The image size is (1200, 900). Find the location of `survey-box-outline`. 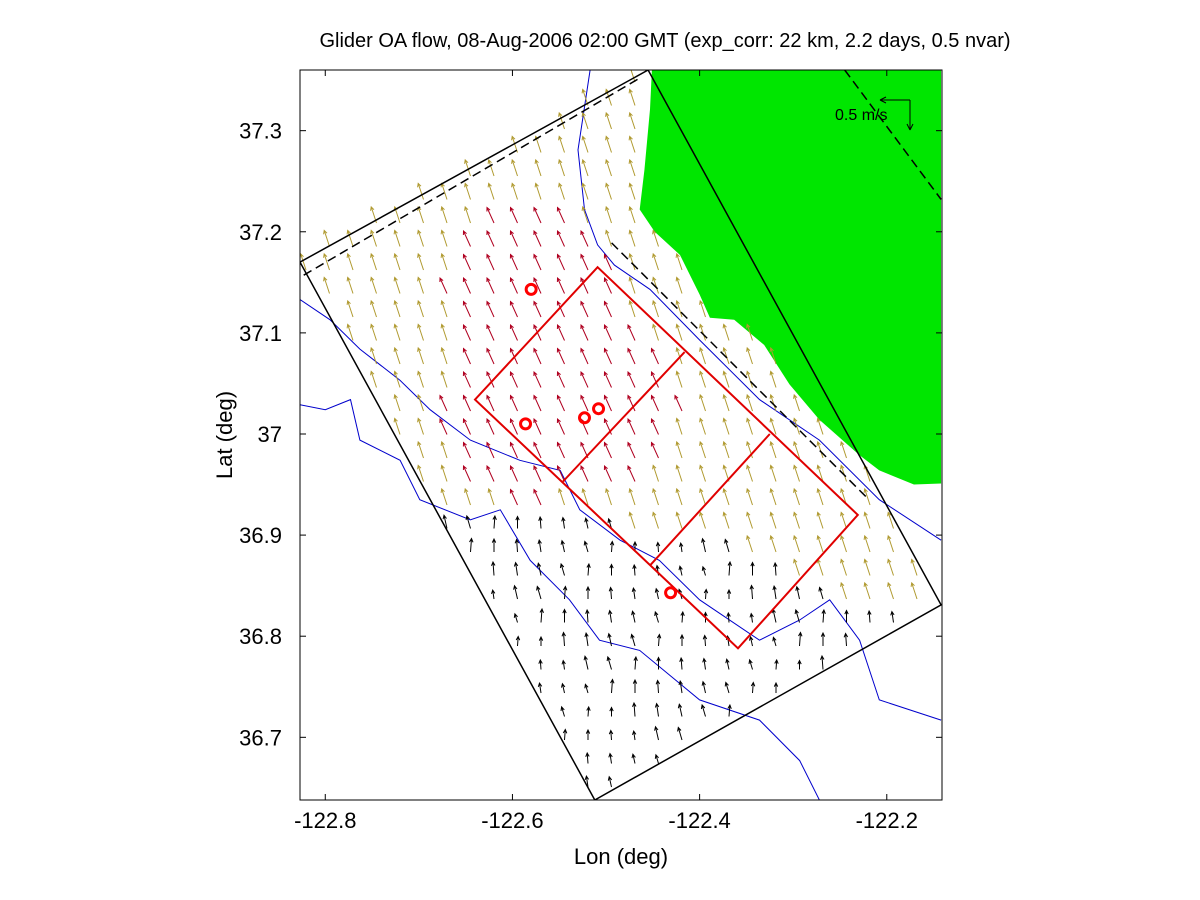

survey-box-outline is located at coordinates (666, 457).